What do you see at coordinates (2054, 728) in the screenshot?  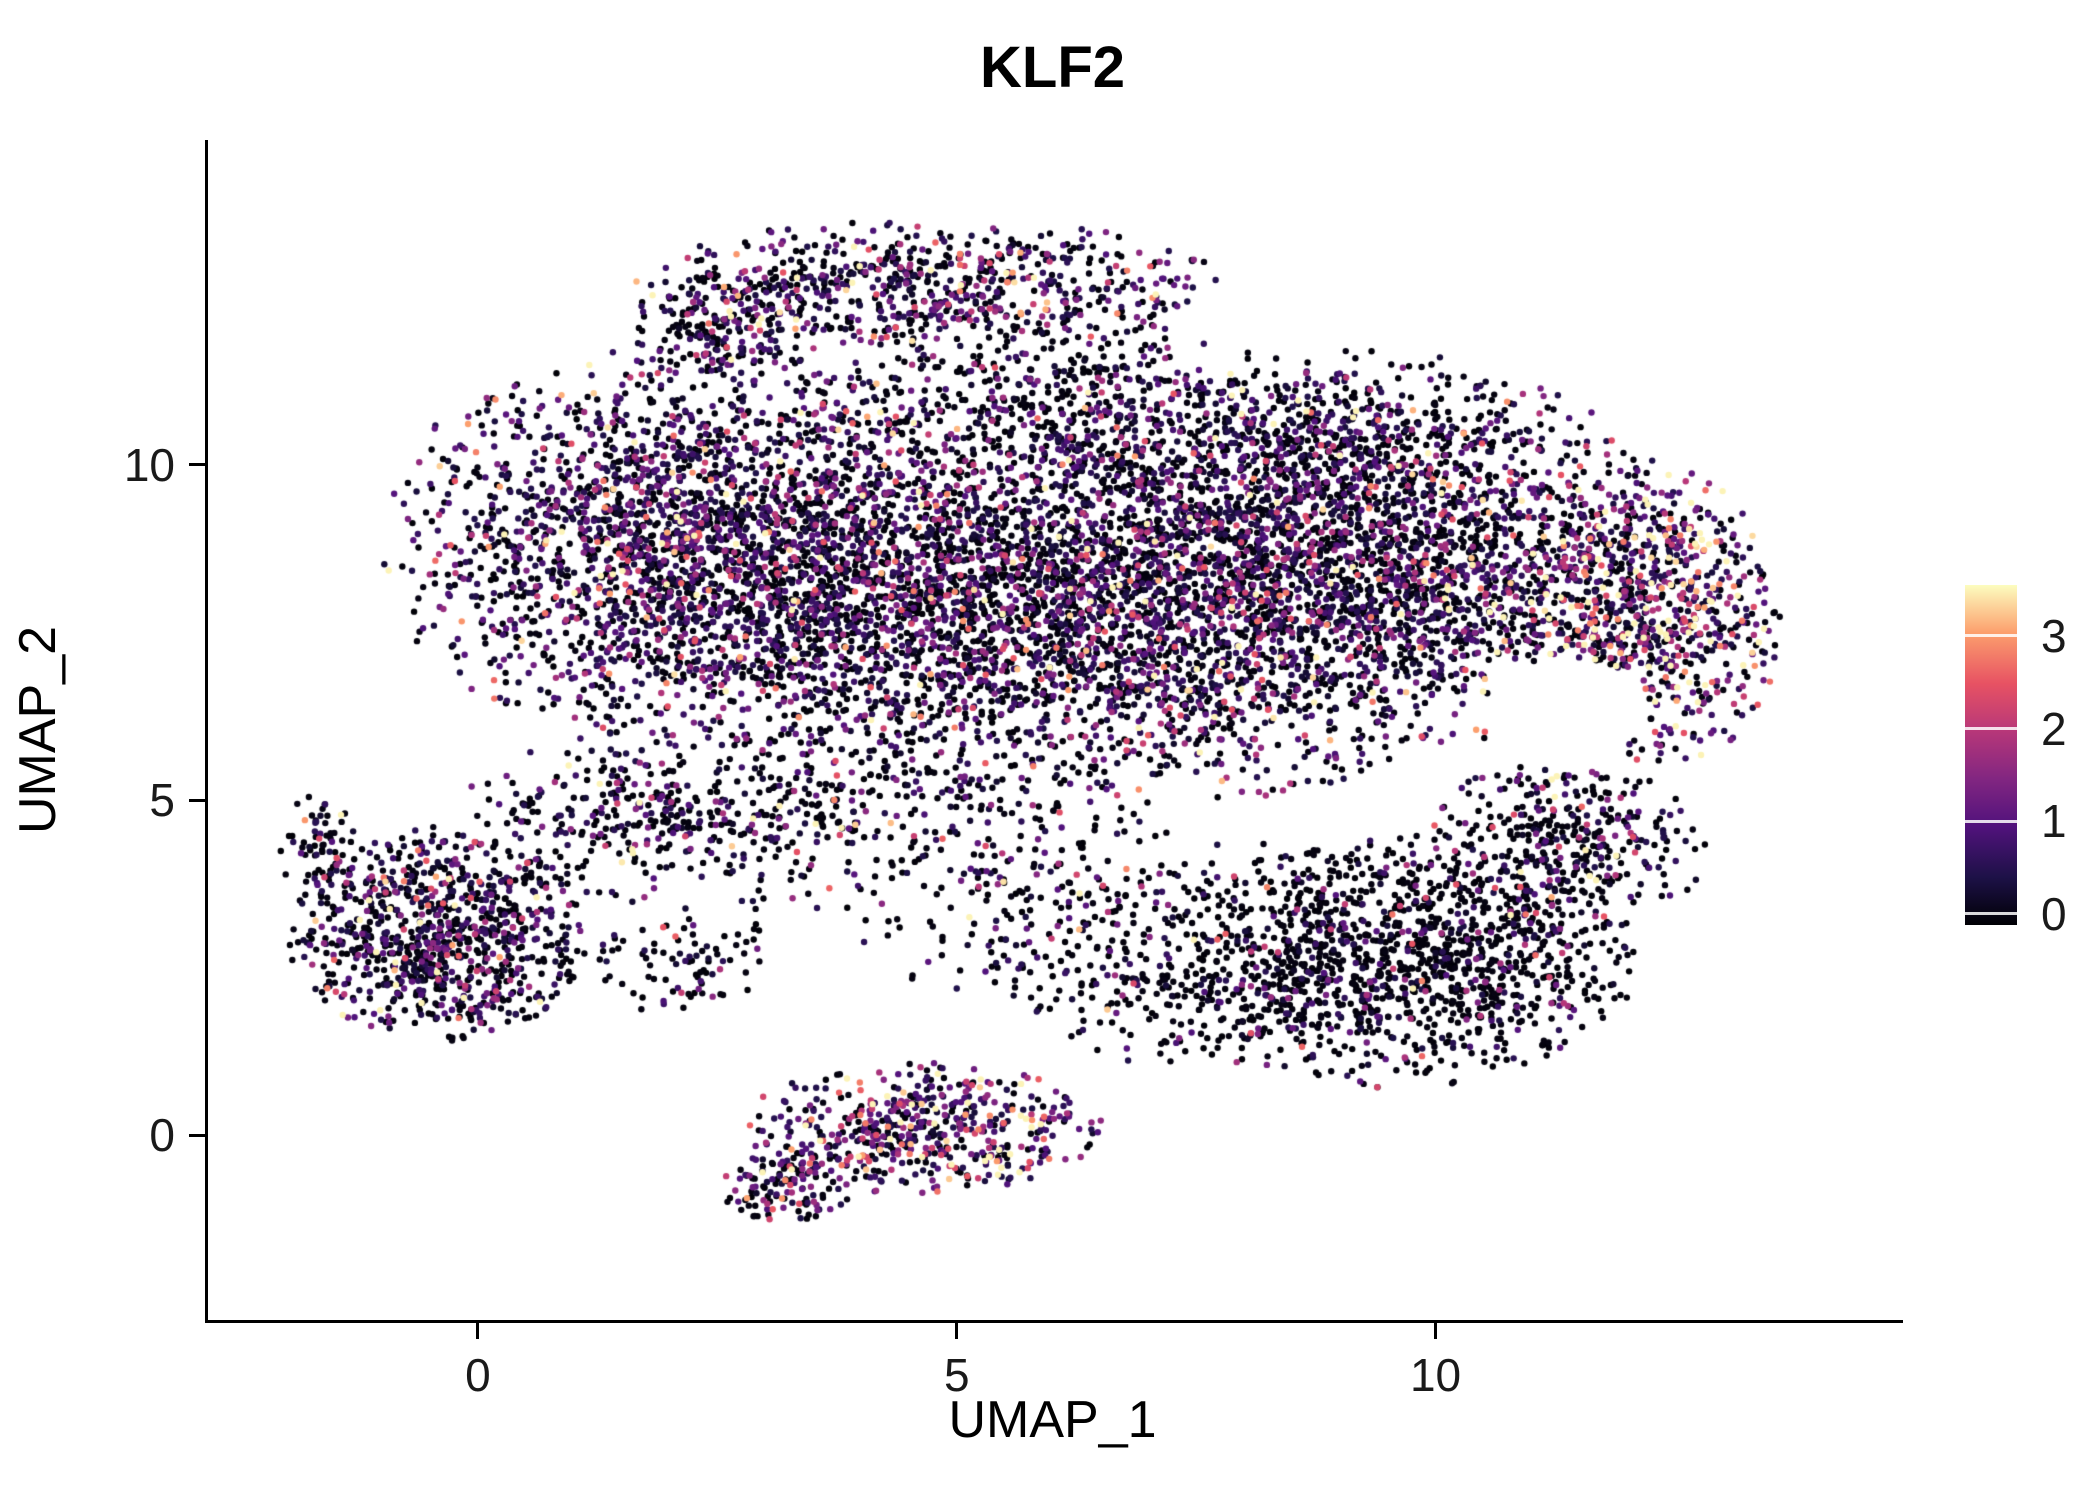 I see `colorbar-tick-label-2: 2` at bounding box center [2054, 728].